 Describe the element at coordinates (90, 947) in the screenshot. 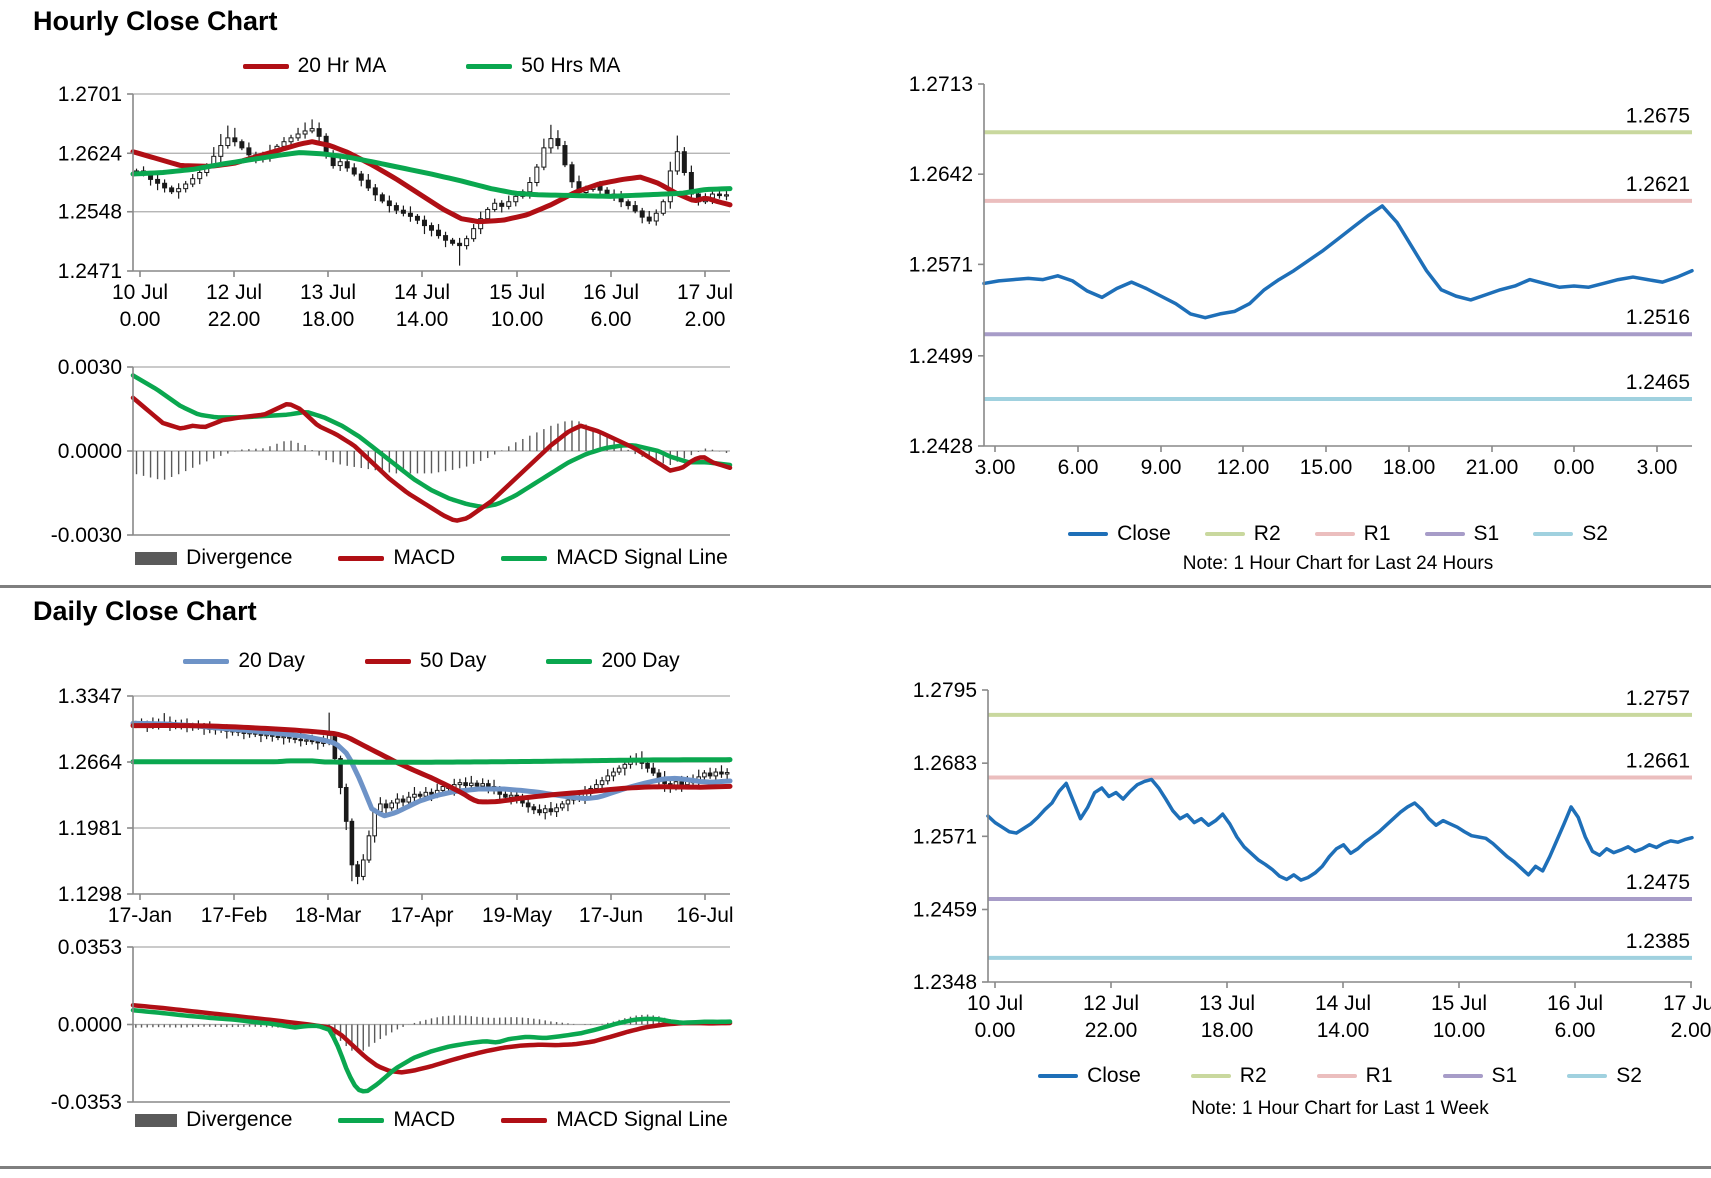

I see `y-tick-label: 0.0353` at that location.